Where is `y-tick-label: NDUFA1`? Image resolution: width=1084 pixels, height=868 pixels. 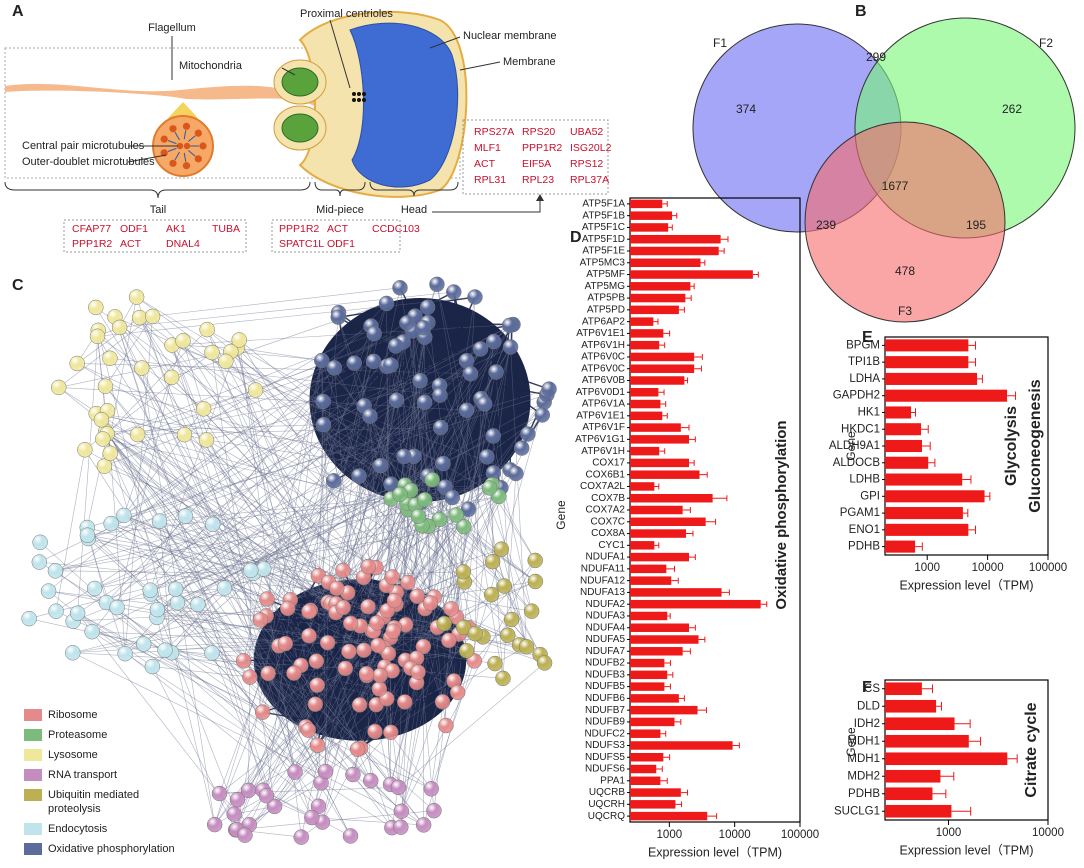 y-tick-label: NDUFA1 is located at coordinates (606, 557).